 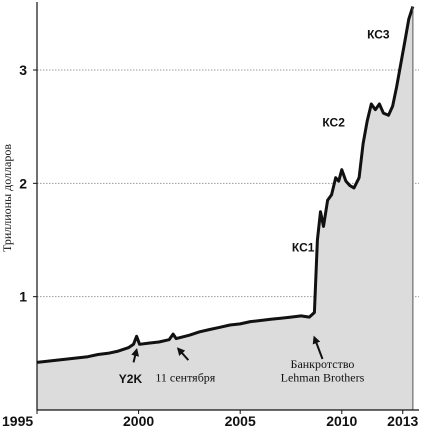 I want to click on y-tick-label: 1, so click(x=23, y=297).